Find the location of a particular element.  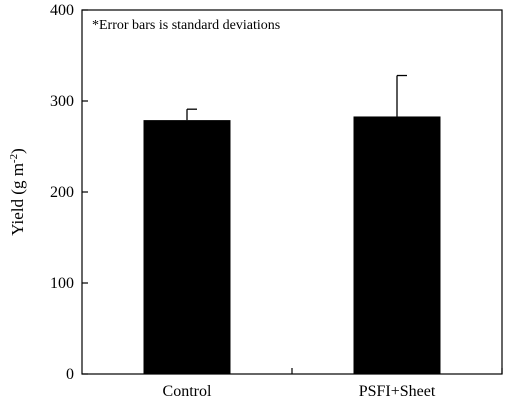

y-axis-title-end: ) is located at coordinates (17, 151).